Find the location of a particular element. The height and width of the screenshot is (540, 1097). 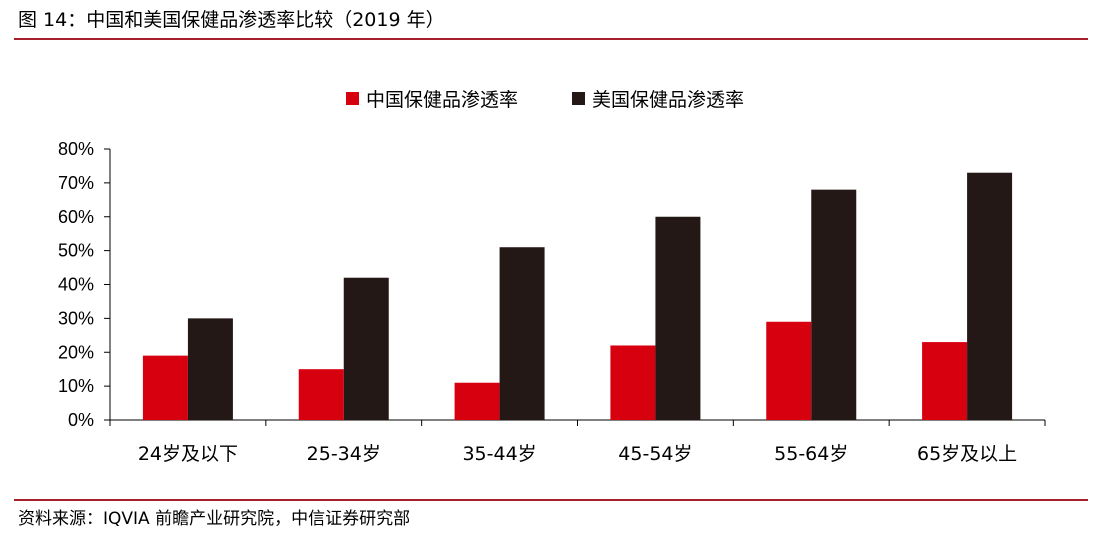

x-tick-label: 25-34岁 is located at coordinates (344, 454).